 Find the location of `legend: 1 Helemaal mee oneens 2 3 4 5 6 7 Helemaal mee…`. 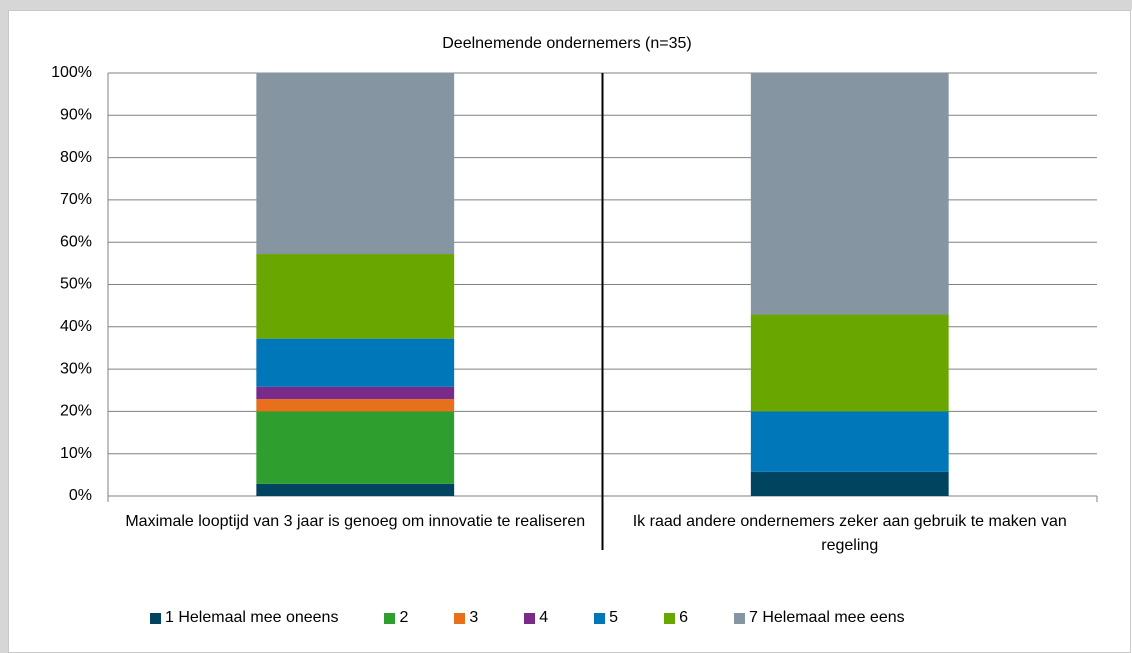

legend: 1 Helemaal mee oneens 2 3 4 5 6 7 Helemaal mee… is located at coordinates (527, 618).